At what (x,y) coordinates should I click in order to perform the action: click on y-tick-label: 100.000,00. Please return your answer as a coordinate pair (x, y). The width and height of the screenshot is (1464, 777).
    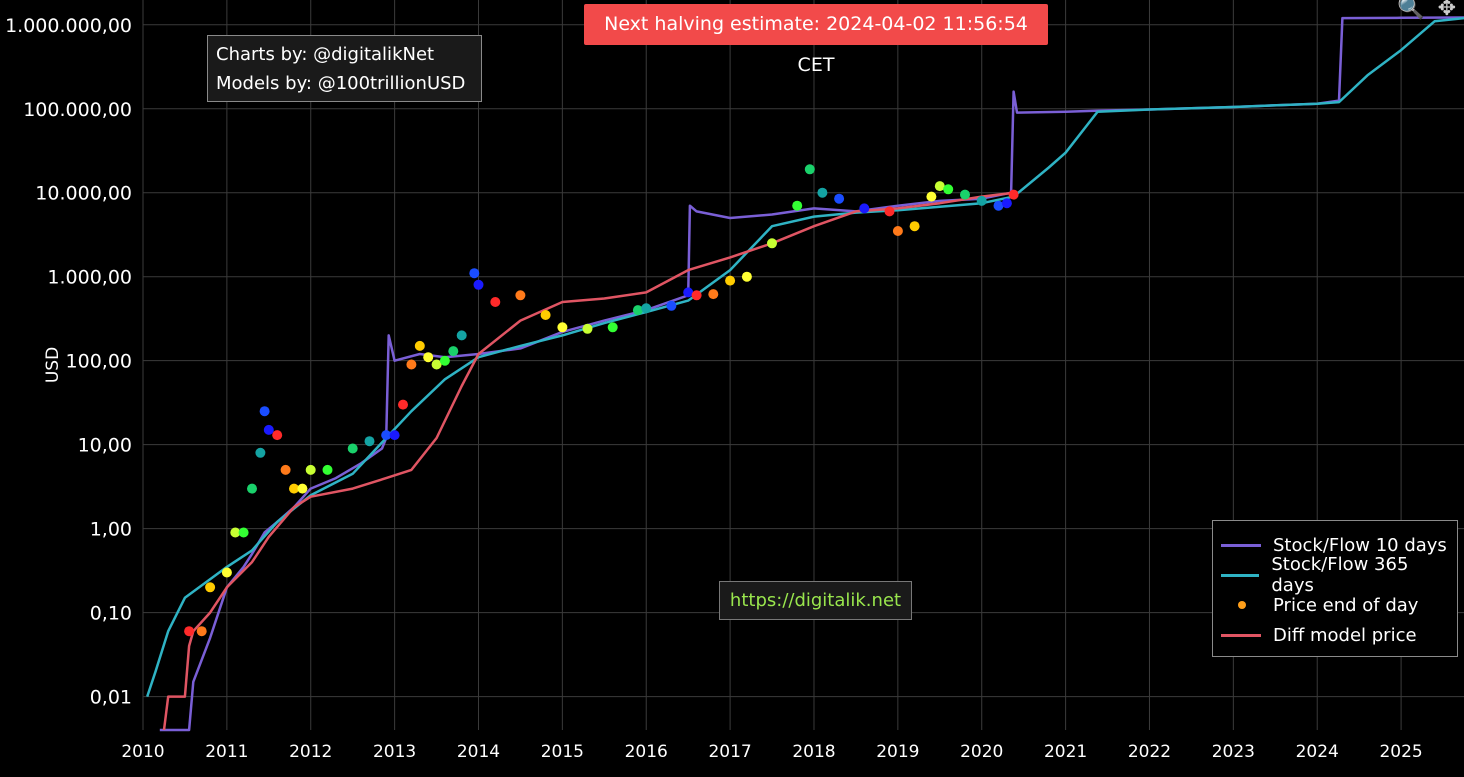
    Looking at the image, I should click on (77, 110).